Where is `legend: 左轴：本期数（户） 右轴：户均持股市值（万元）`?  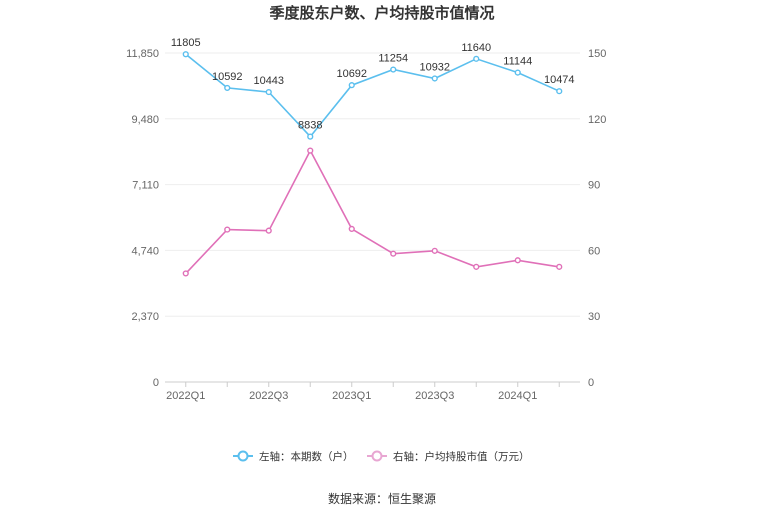 legend: 左轴：本期数（户） 右轴：户均持股市值（万元） is located at coordinates (381, 456).